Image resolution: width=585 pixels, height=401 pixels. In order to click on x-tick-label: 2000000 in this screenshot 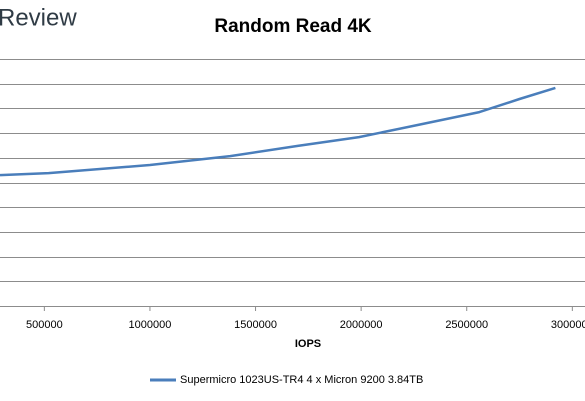, I will do `click(361, 325)`.